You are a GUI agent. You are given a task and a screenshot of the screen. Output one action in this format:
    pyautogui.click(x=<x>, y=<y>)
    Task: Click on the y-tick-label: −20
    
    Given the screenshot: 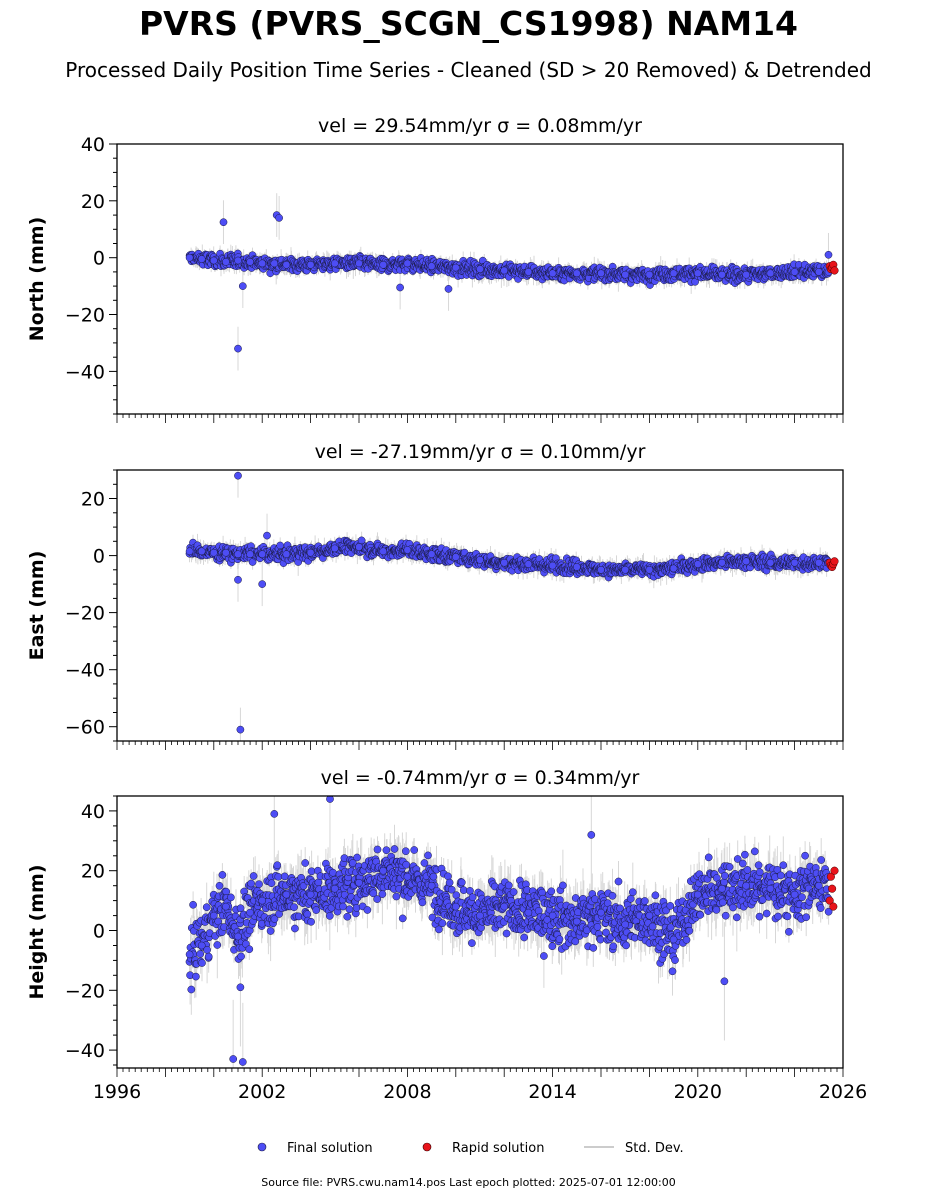 What is the action you would take?
    pyautogui.click(x=85, y=316)
    